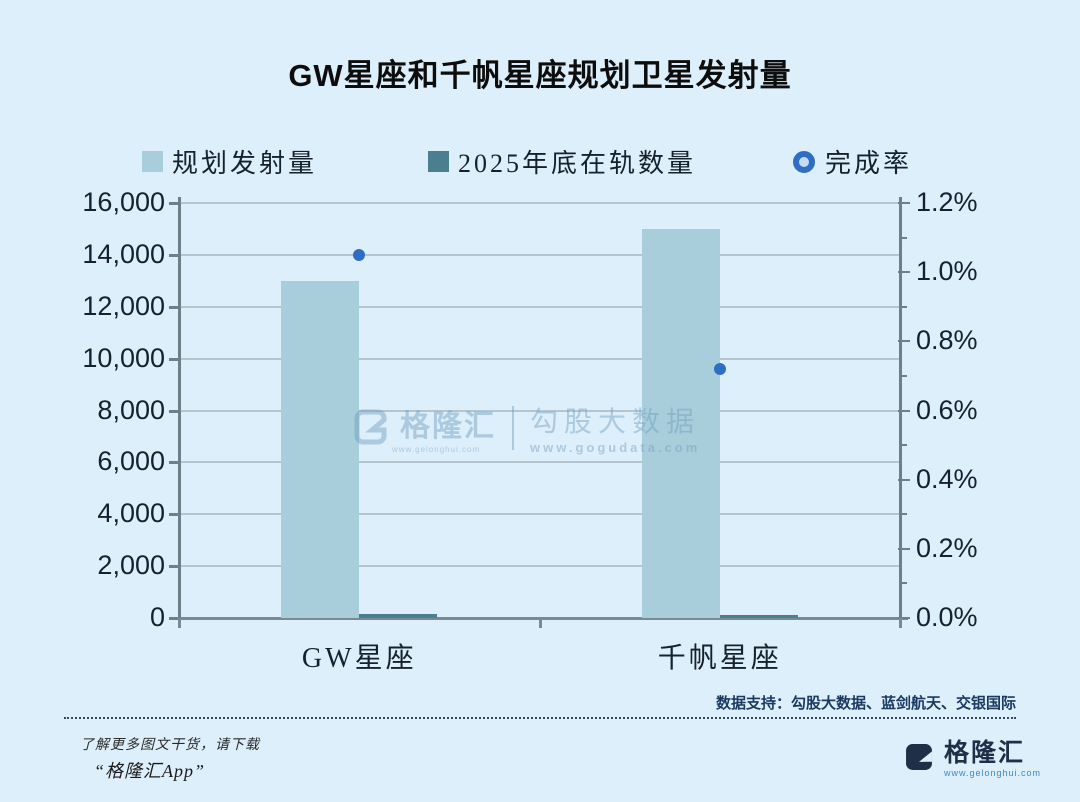  I want to click on left-axis-line, so click(179, 407).